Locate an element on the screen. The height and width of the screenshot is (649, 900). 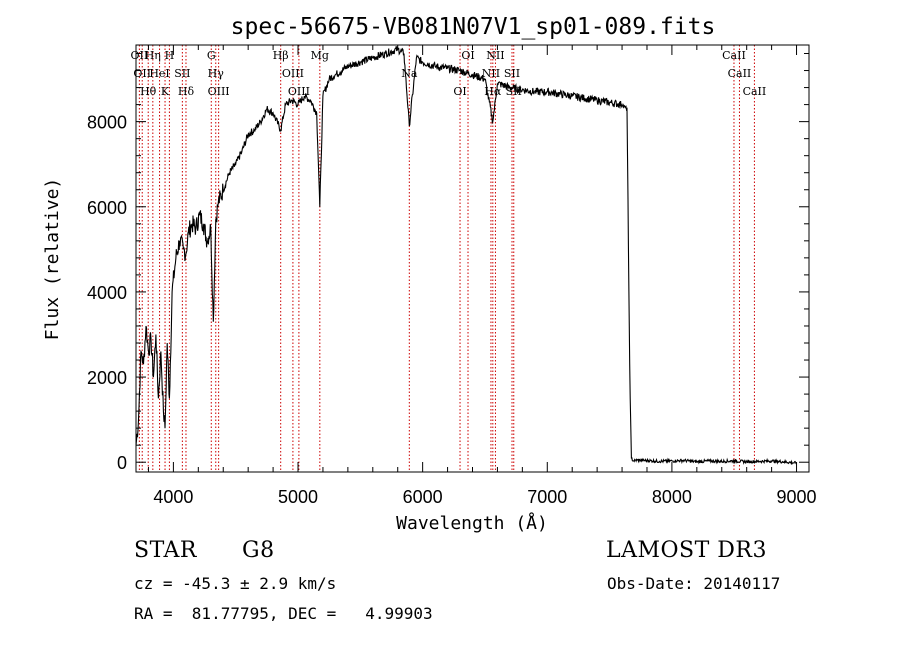
line-label-hθ: Hθ is located at coordinates (148, 91).